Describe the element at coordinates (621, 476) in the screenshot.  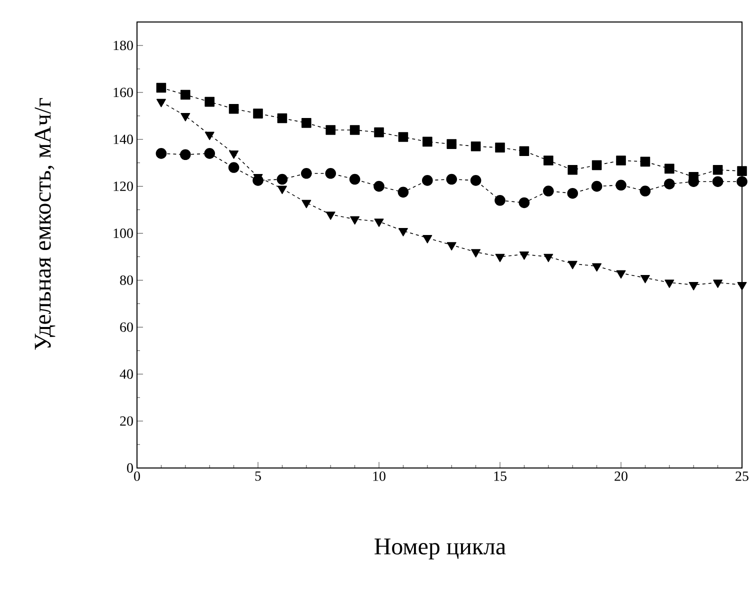
I see `x-tick-label: 20` at that location.